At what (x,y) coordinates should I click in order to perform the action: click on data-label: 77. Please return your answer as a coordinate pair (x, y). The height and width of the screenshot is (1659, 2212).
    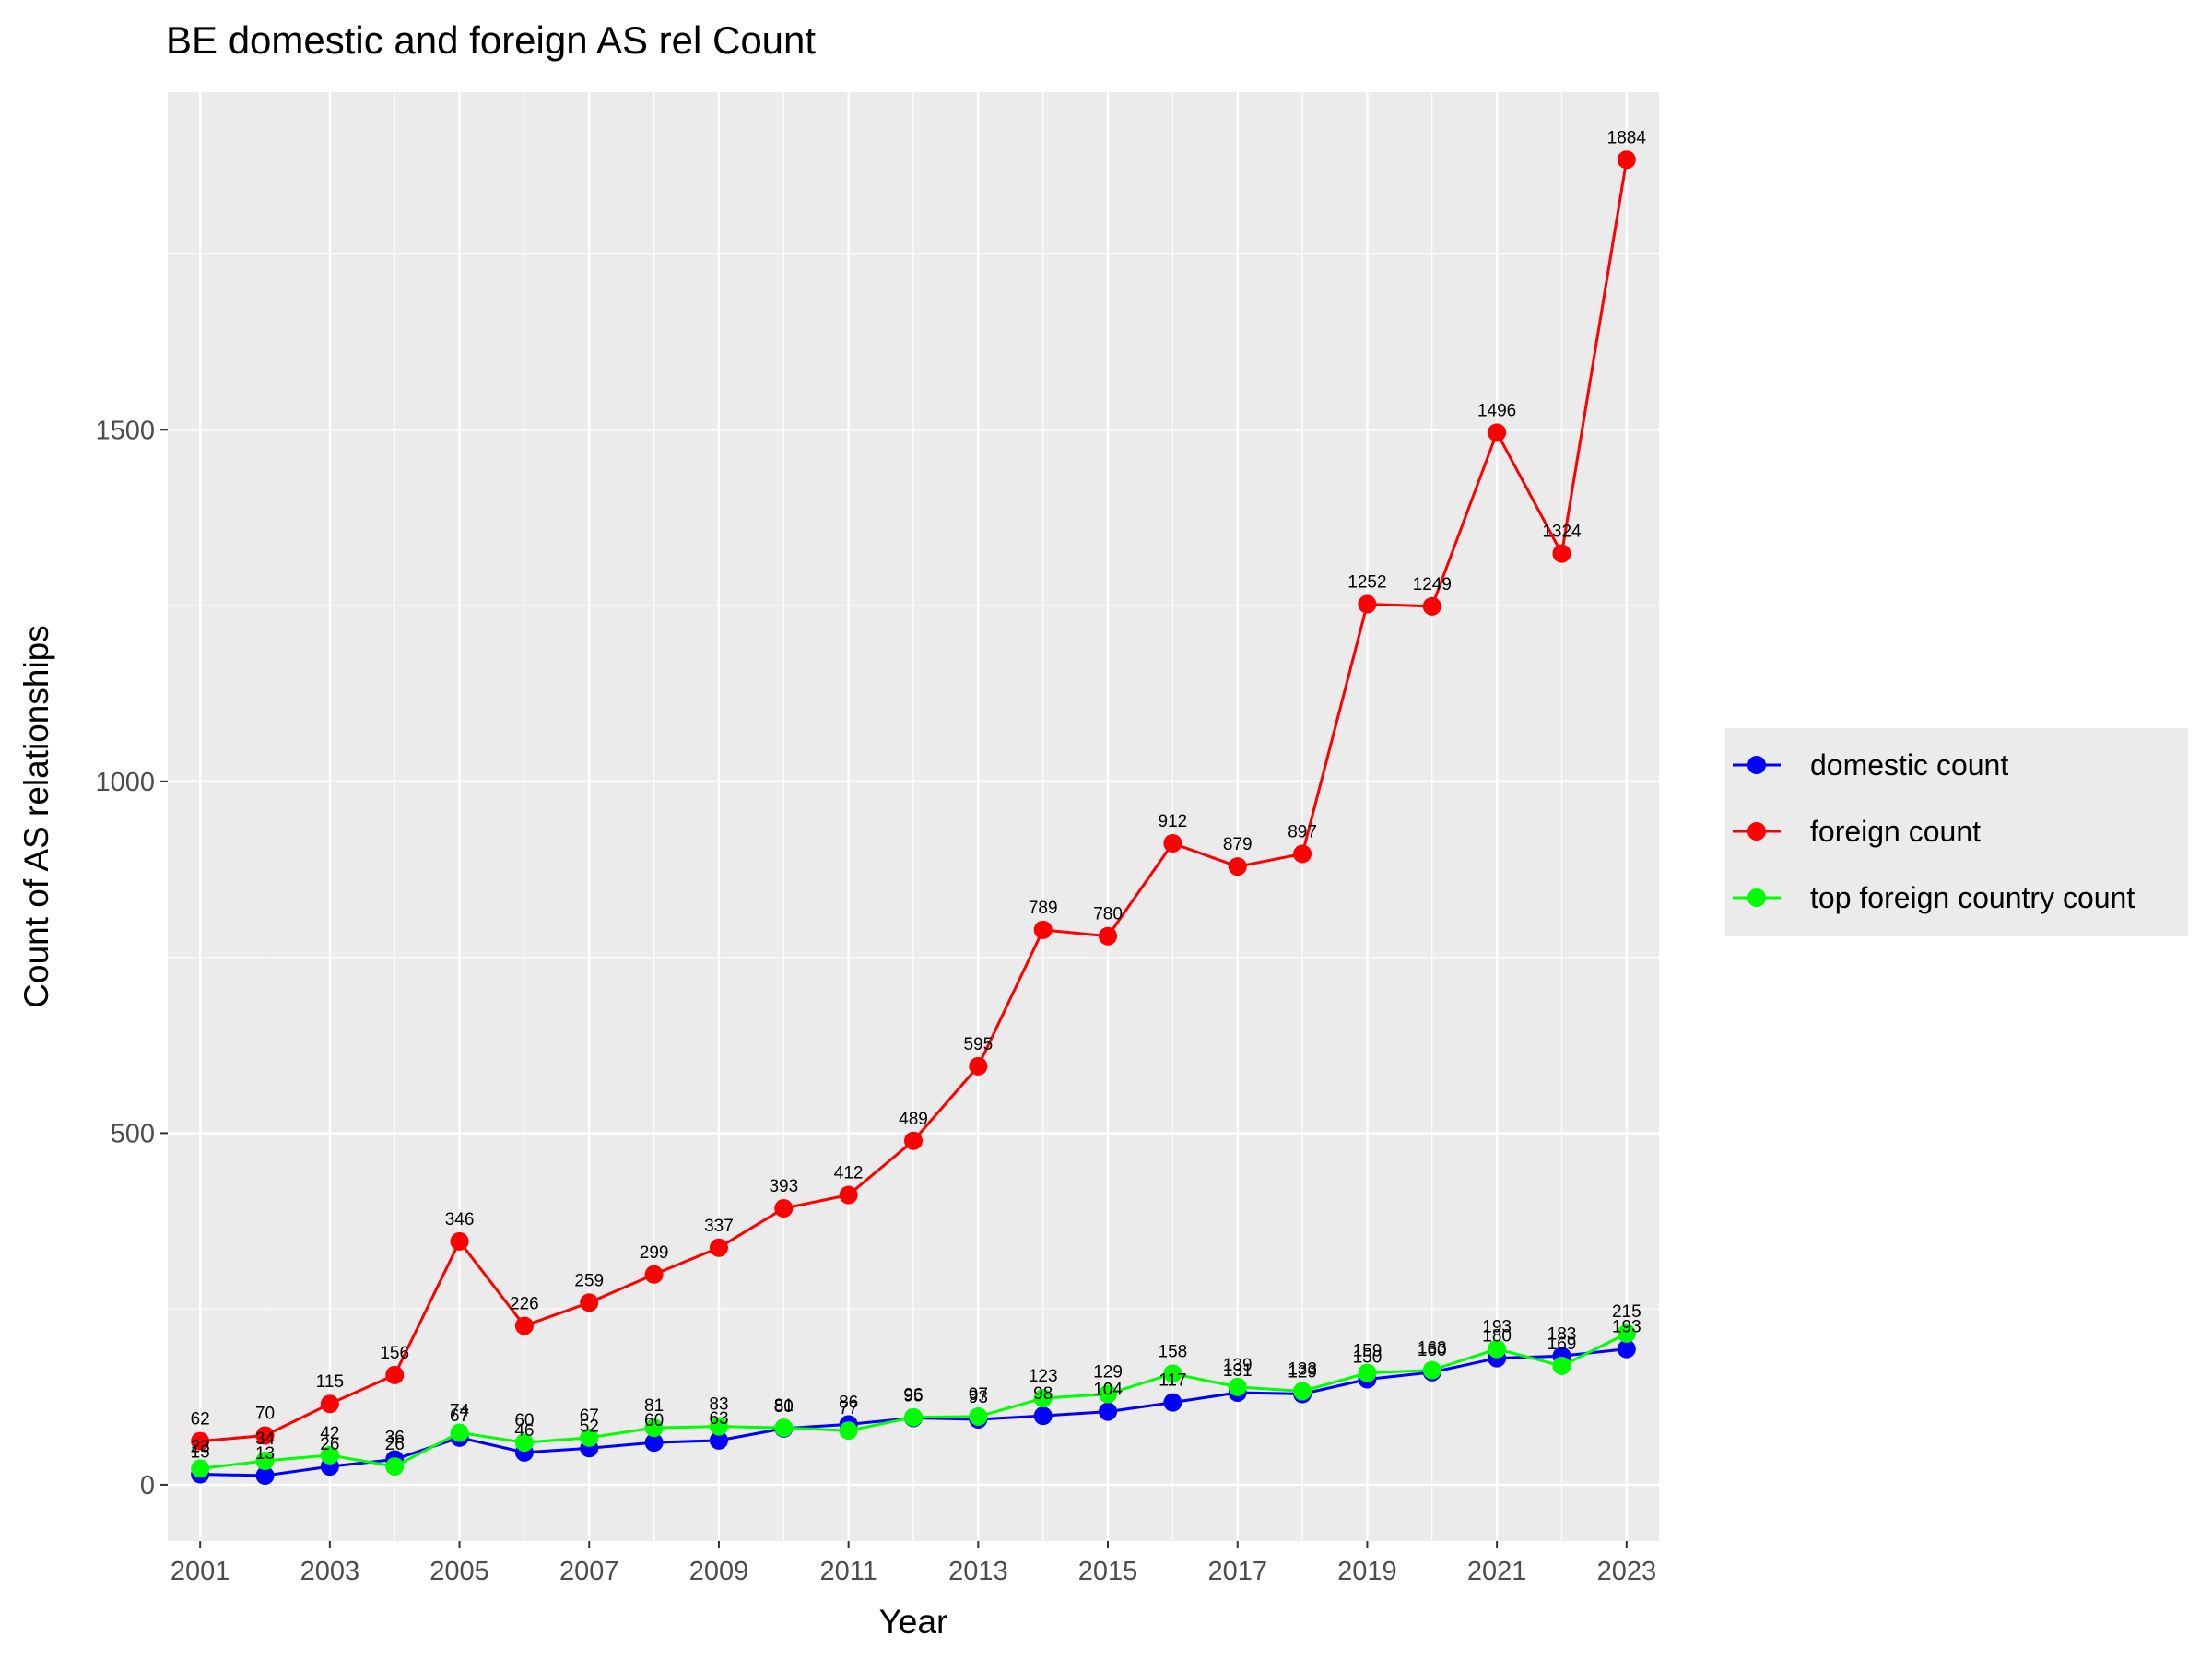
    Looking at the image, I should click on (848, 1408).